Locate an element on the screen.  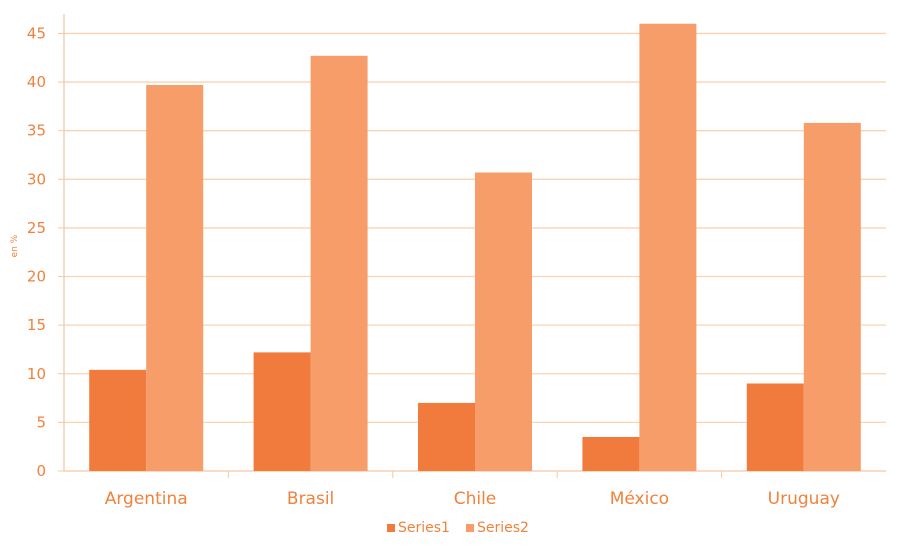
x-category-label: Brasil is located at coordinates (310, 499).